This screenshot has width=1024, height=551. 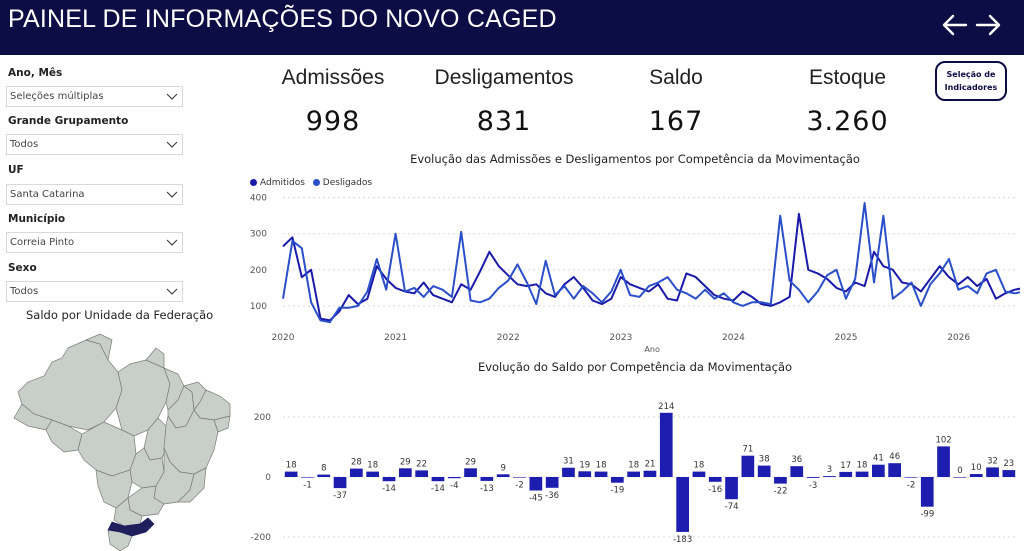 What do you see at coordinates (438, 489) in the screenshot?
I see `bar-data-label: -14` at bounding box center [438, 489].